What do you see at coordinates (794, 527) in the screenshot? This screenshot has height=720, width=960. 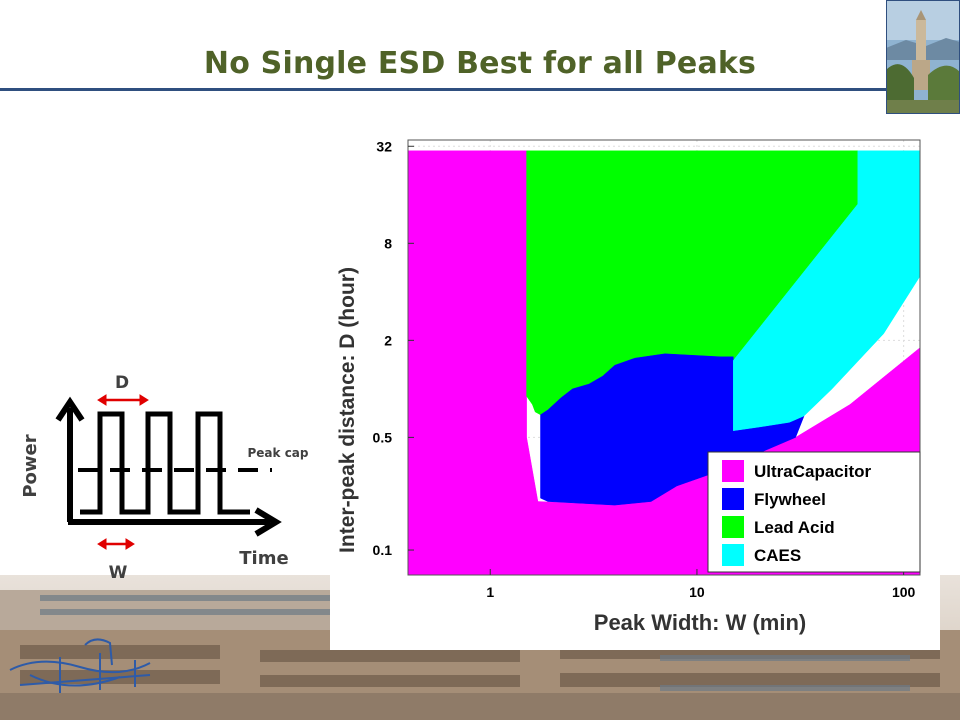 I see `legend-label-lead-acid: Lead Acid` at bounding box center [794, 527].